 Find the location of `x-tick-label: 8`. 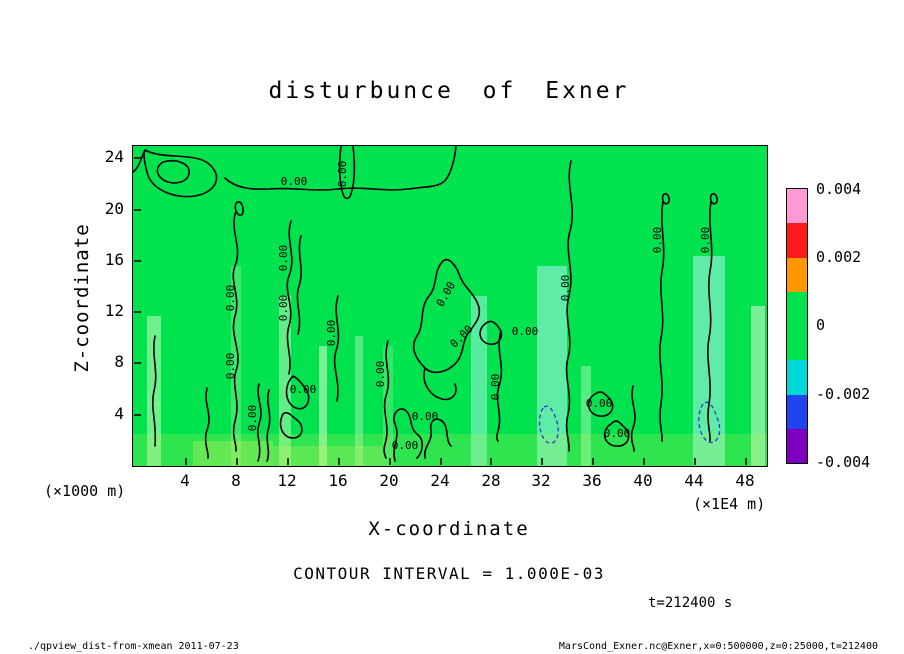

x-tick-label: 8 is located at coordinates (236, 480).